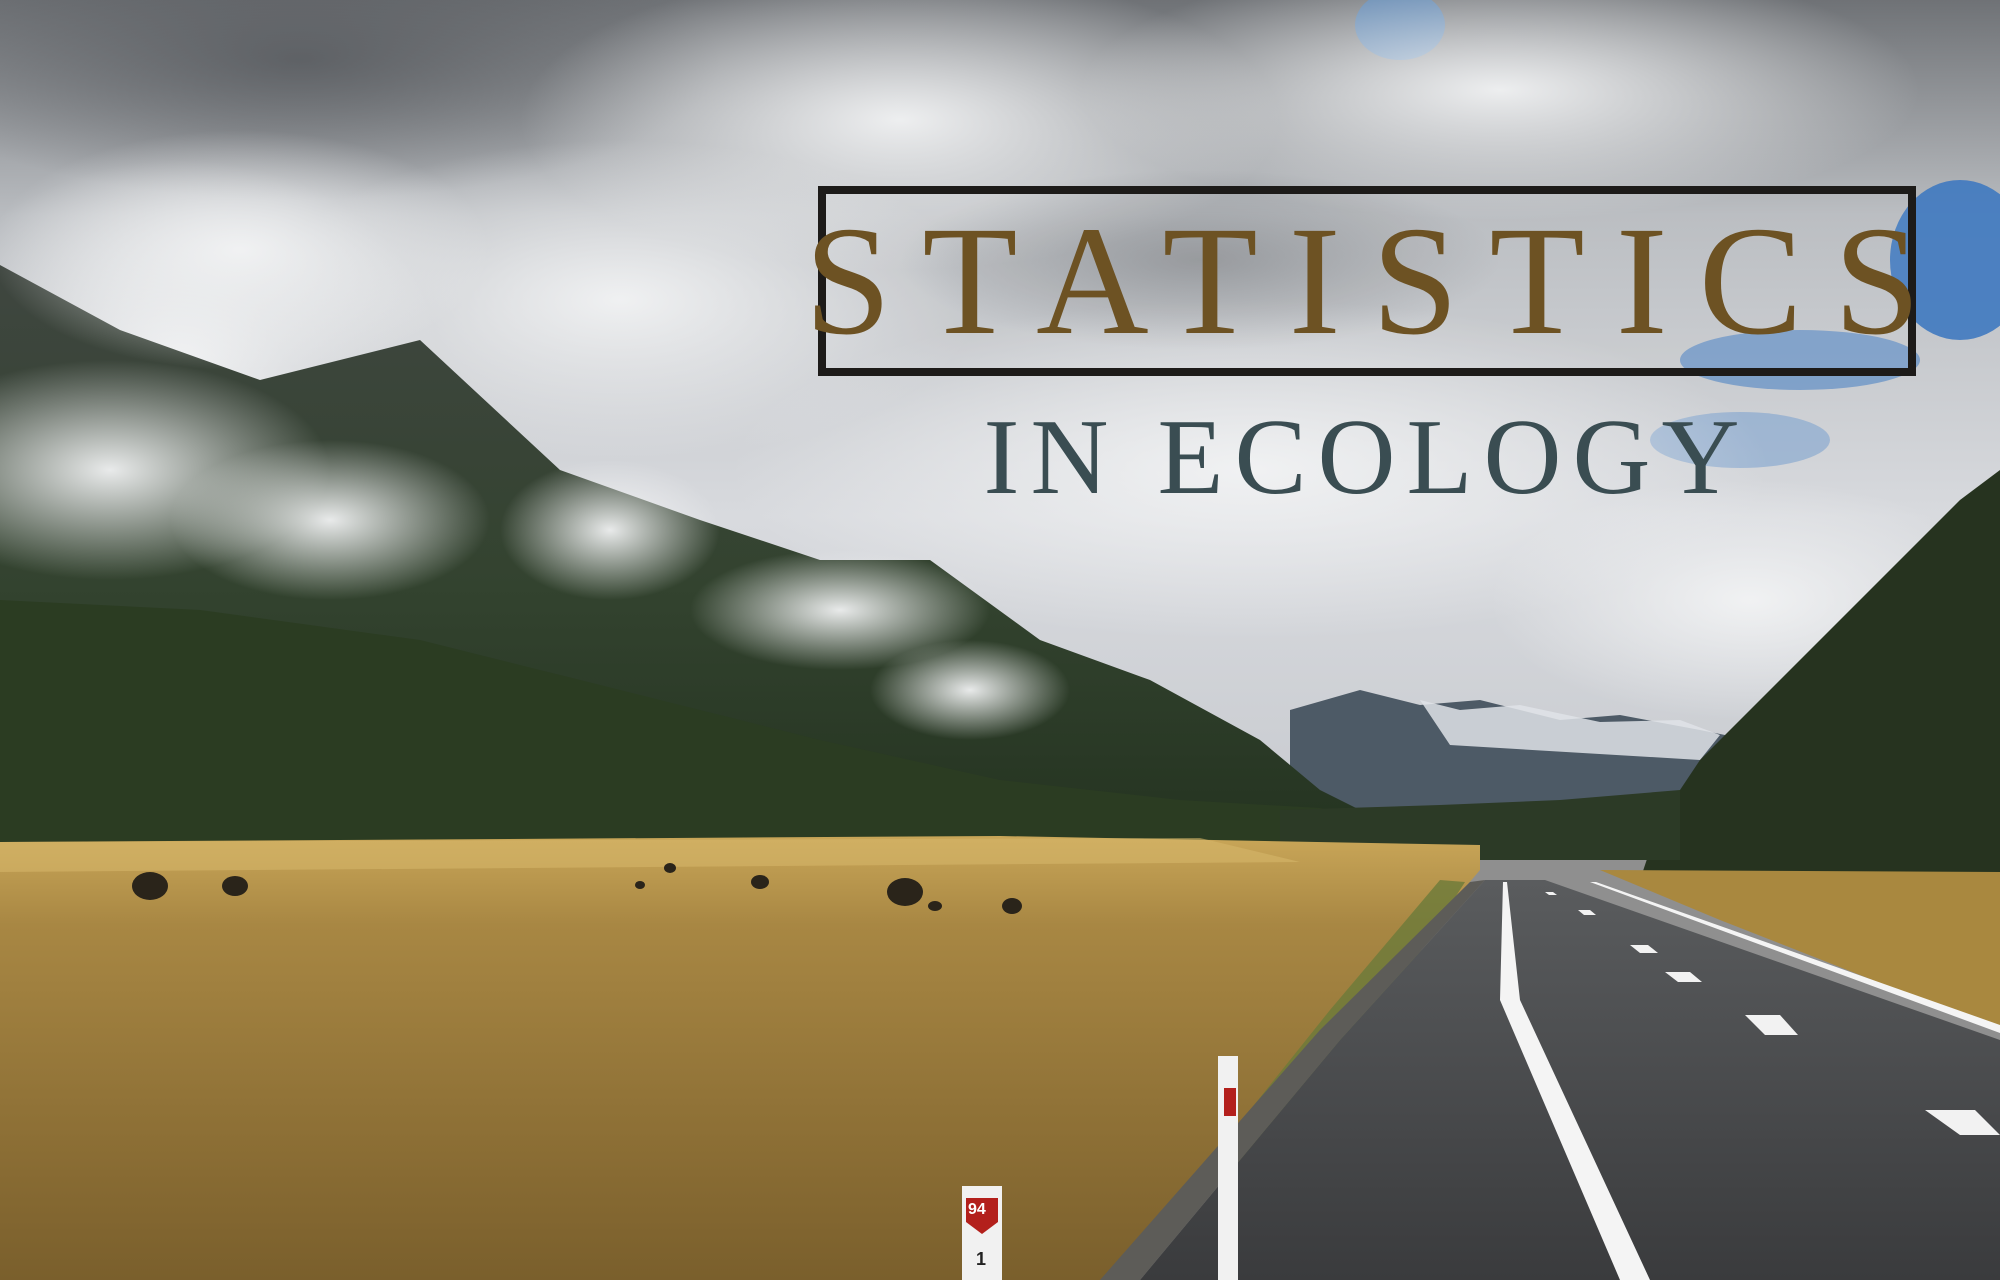 The height and width of the screenshot is (1280, 2000). I want to click on post-digit-label: 1, so click(981, 1259).